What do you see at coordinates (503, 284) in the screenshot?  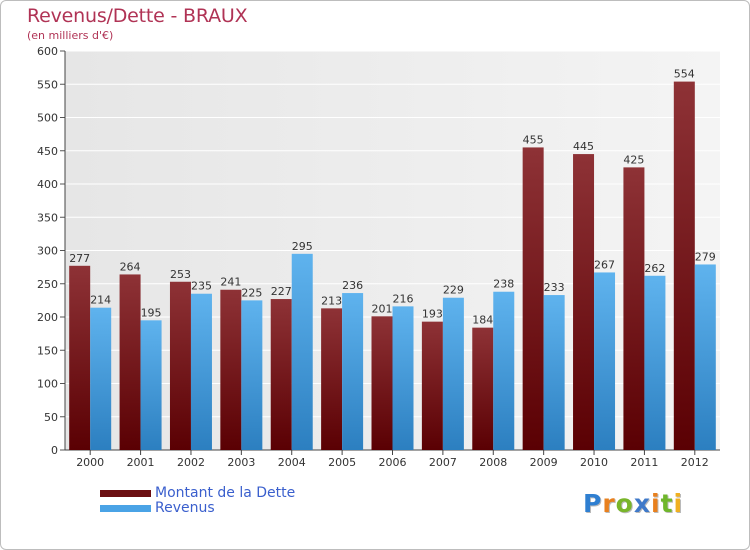 I see `data-label-revenus: 238` at bounding box center [503, 284].